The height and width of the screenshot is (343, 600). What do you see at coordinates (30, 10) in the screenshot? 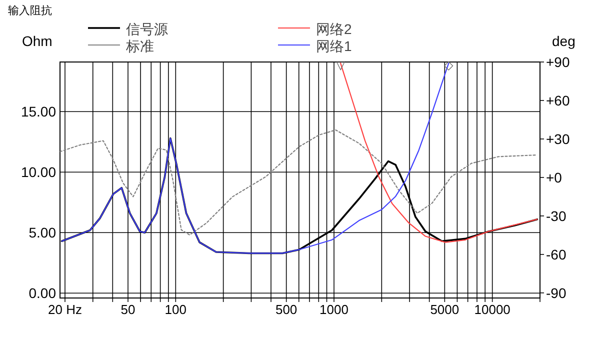
I see `chart-title: 输入阻抗` at bounding box center [30, 10].